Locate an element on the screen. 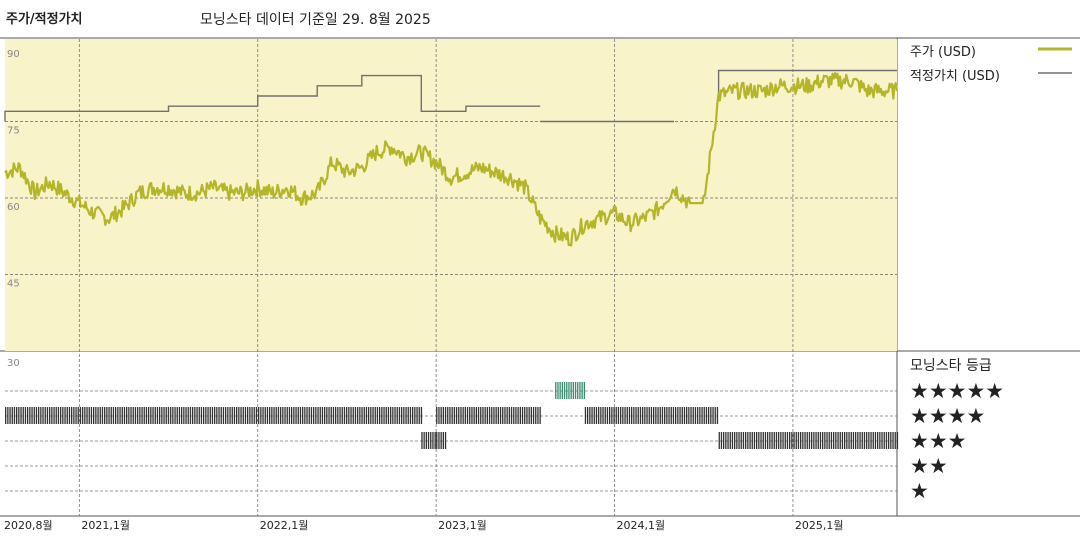 The width and height of the screenshot is (1080, 540). y-tick-label: 90 is located at coordinates (13, 54).